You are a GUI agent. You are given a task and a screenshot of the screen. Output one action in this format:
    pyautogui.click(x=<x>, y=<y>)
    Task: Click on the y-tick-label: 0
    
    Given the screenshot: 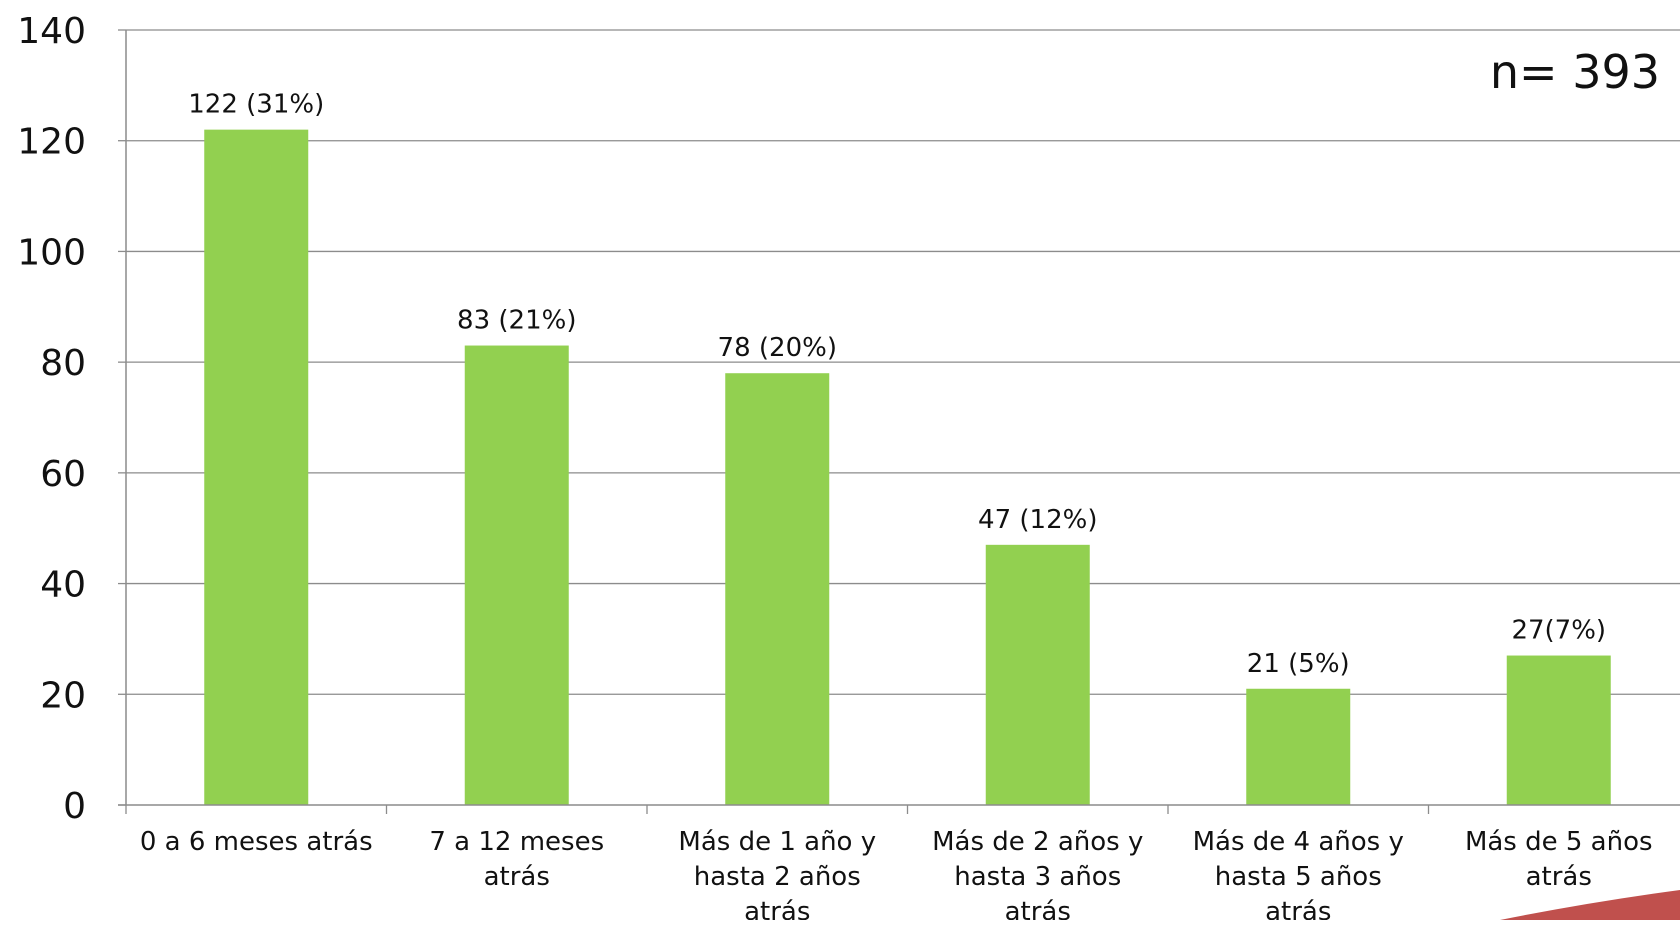 What is the action you would take?
    pyautogui.click(x=74, y=806)
    